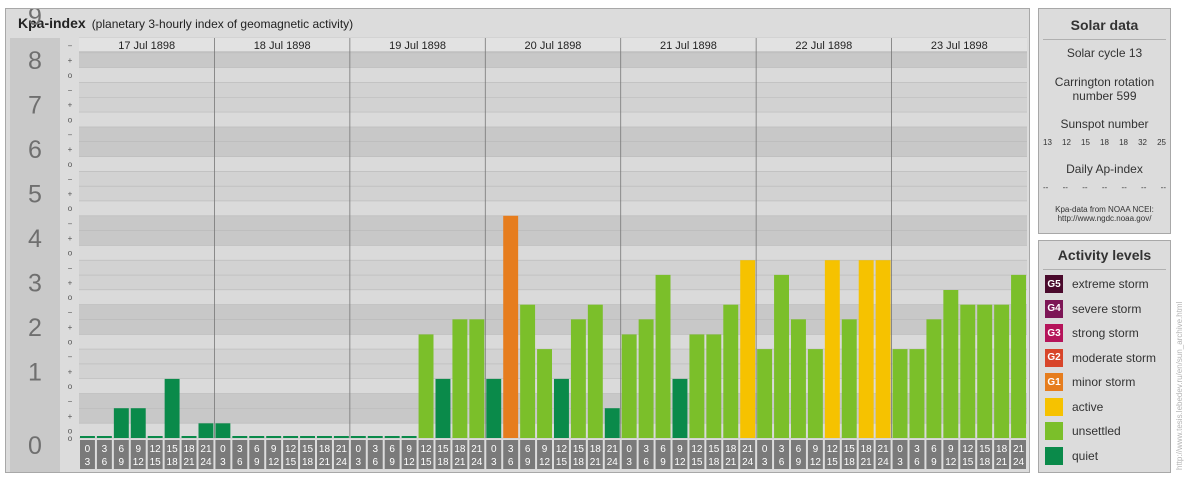  Describe the element at coordinates (1090, 382) in the screenshot. I see `legend-item: G1 minor storm` at that location.